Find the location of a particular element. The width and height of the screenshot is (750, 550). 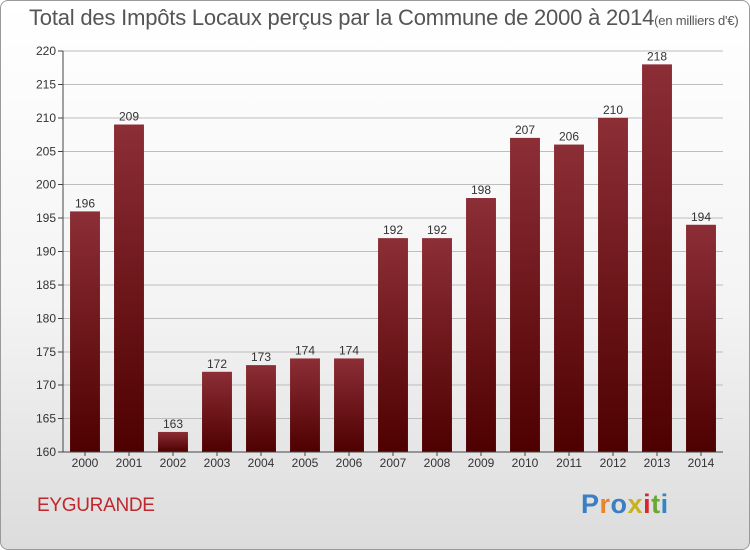

y-tick-label: 195 is located at coordinates (46, 218).